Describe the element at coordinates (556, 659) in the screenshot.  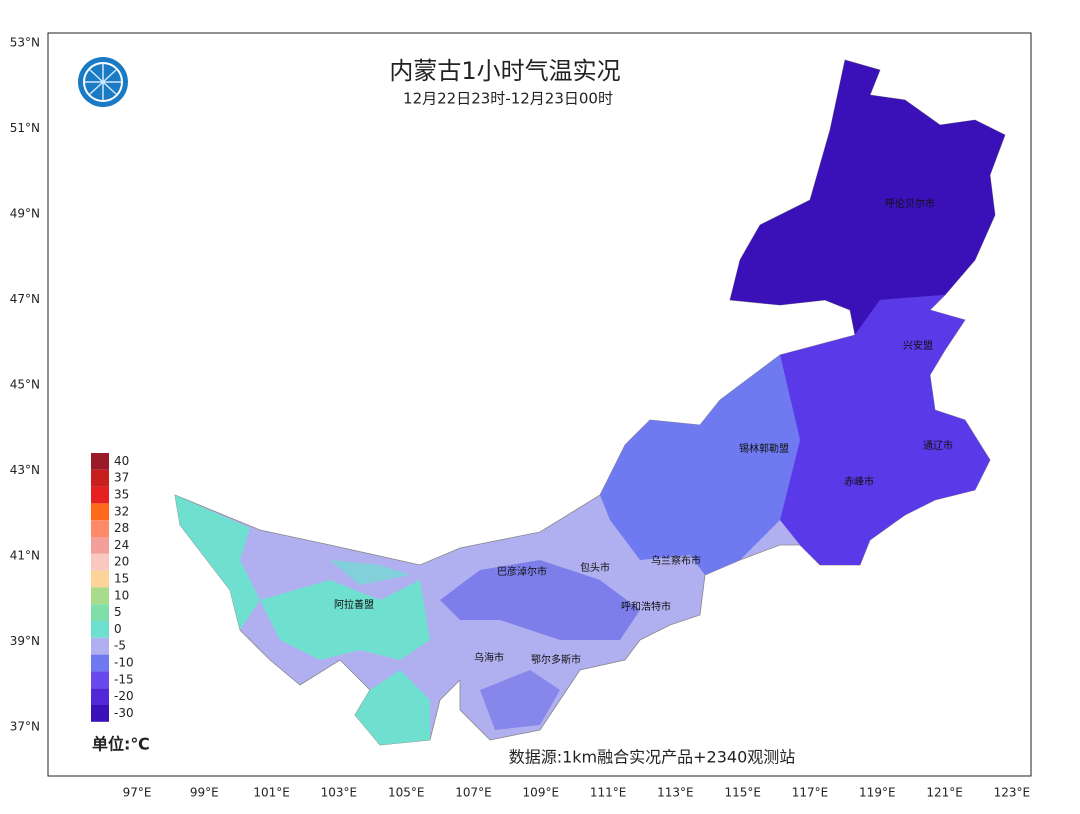
I see `city-label: 鄂尔多斯市` at that location.